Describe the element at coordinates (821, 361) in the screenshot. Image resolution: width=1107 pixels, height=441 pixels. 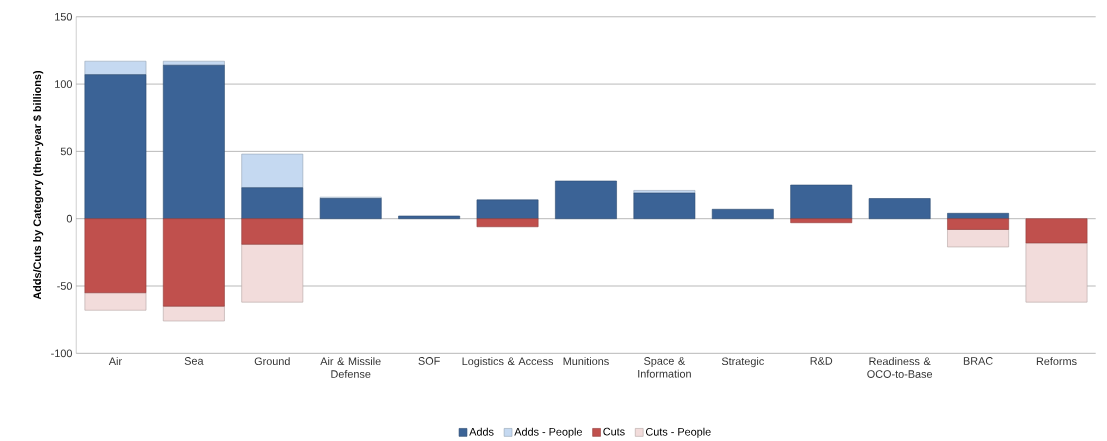
I see `x-tick-label: R&D` at that location.